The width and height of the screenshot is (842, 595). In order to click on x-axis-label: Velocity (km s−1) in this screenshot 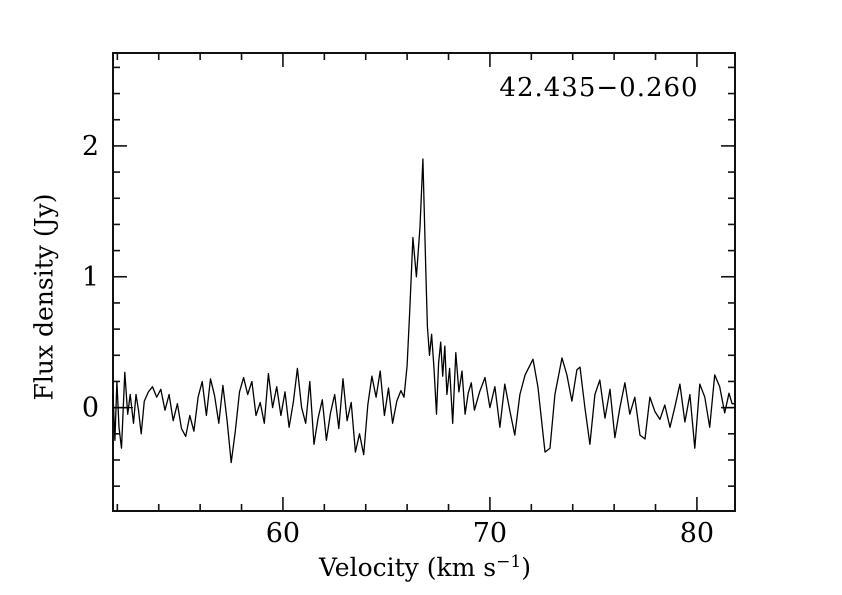, I will do `click(425, 567)`.